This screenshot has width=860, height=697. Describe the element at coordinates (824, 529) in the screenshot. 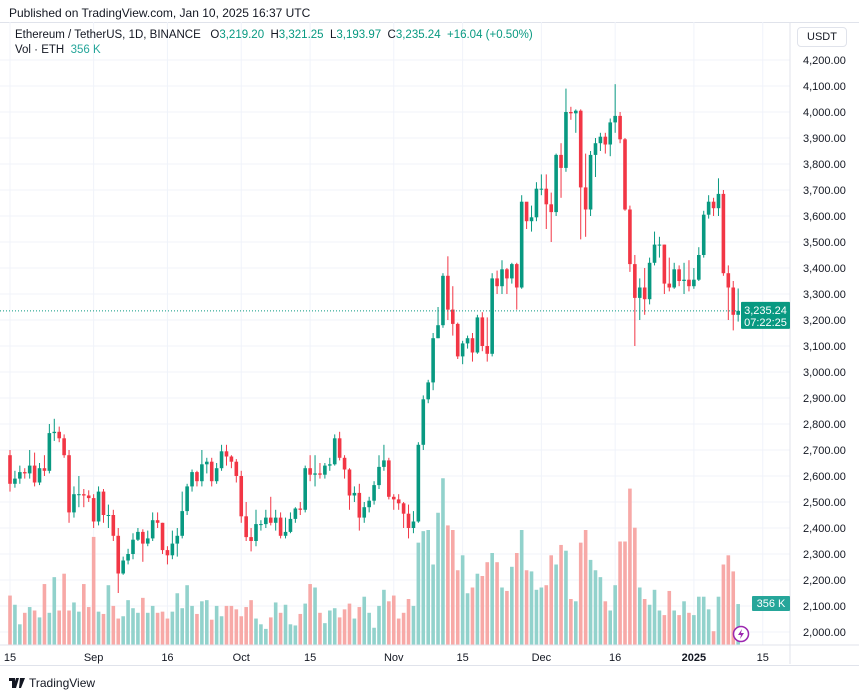

I see `y-tick-label: 2,400.00` at that location.